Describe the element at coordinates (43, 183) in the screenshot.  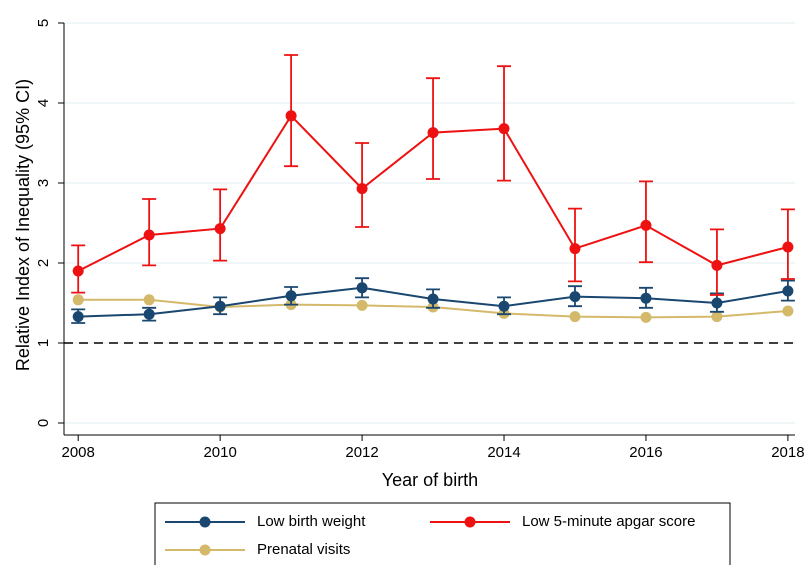
I see `y-tick-label: 3` at that location.